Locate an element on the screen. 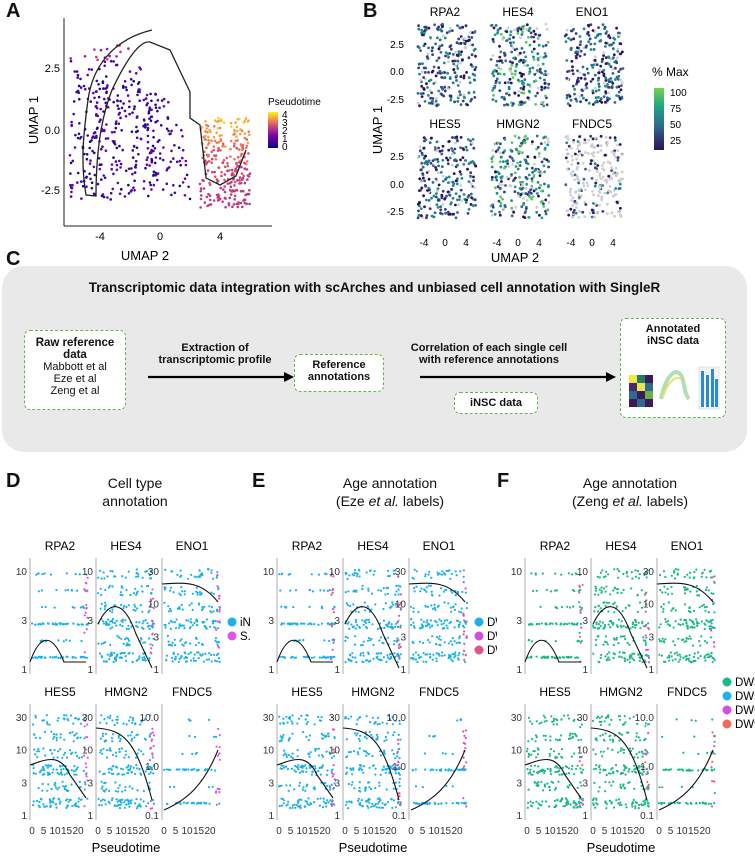  facet-ytick: 10.0 is located at coordinates (150, 718).